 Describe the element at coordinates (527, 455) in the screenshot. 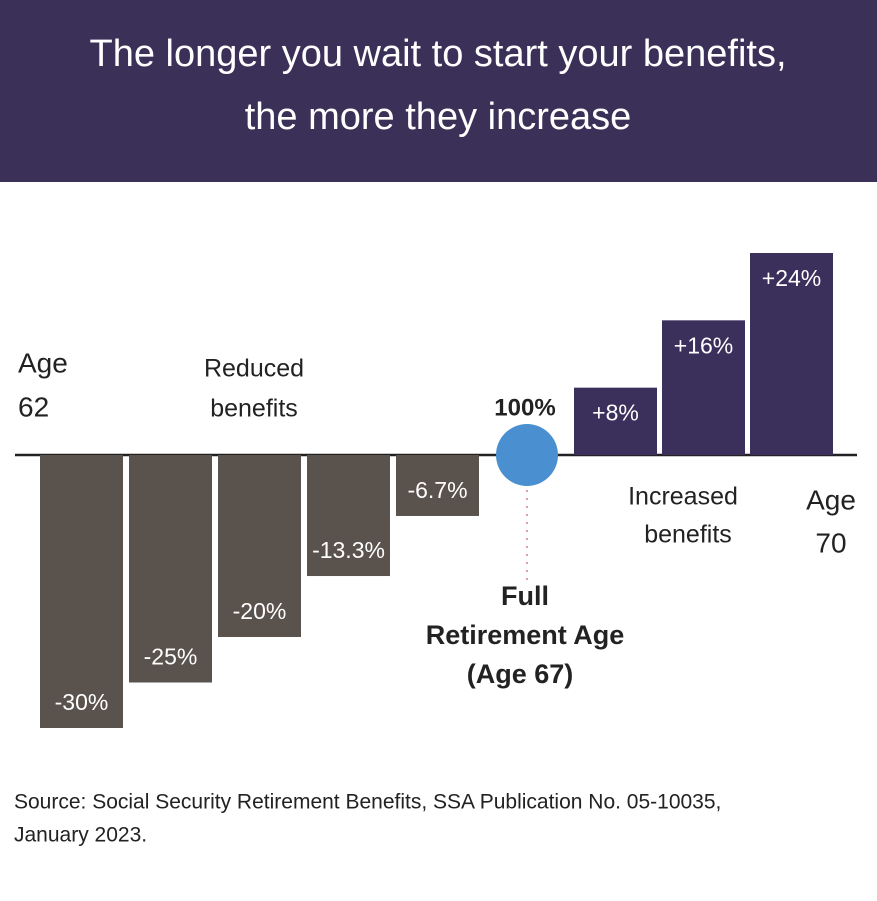

I see `full-retirement-marker` at that location.